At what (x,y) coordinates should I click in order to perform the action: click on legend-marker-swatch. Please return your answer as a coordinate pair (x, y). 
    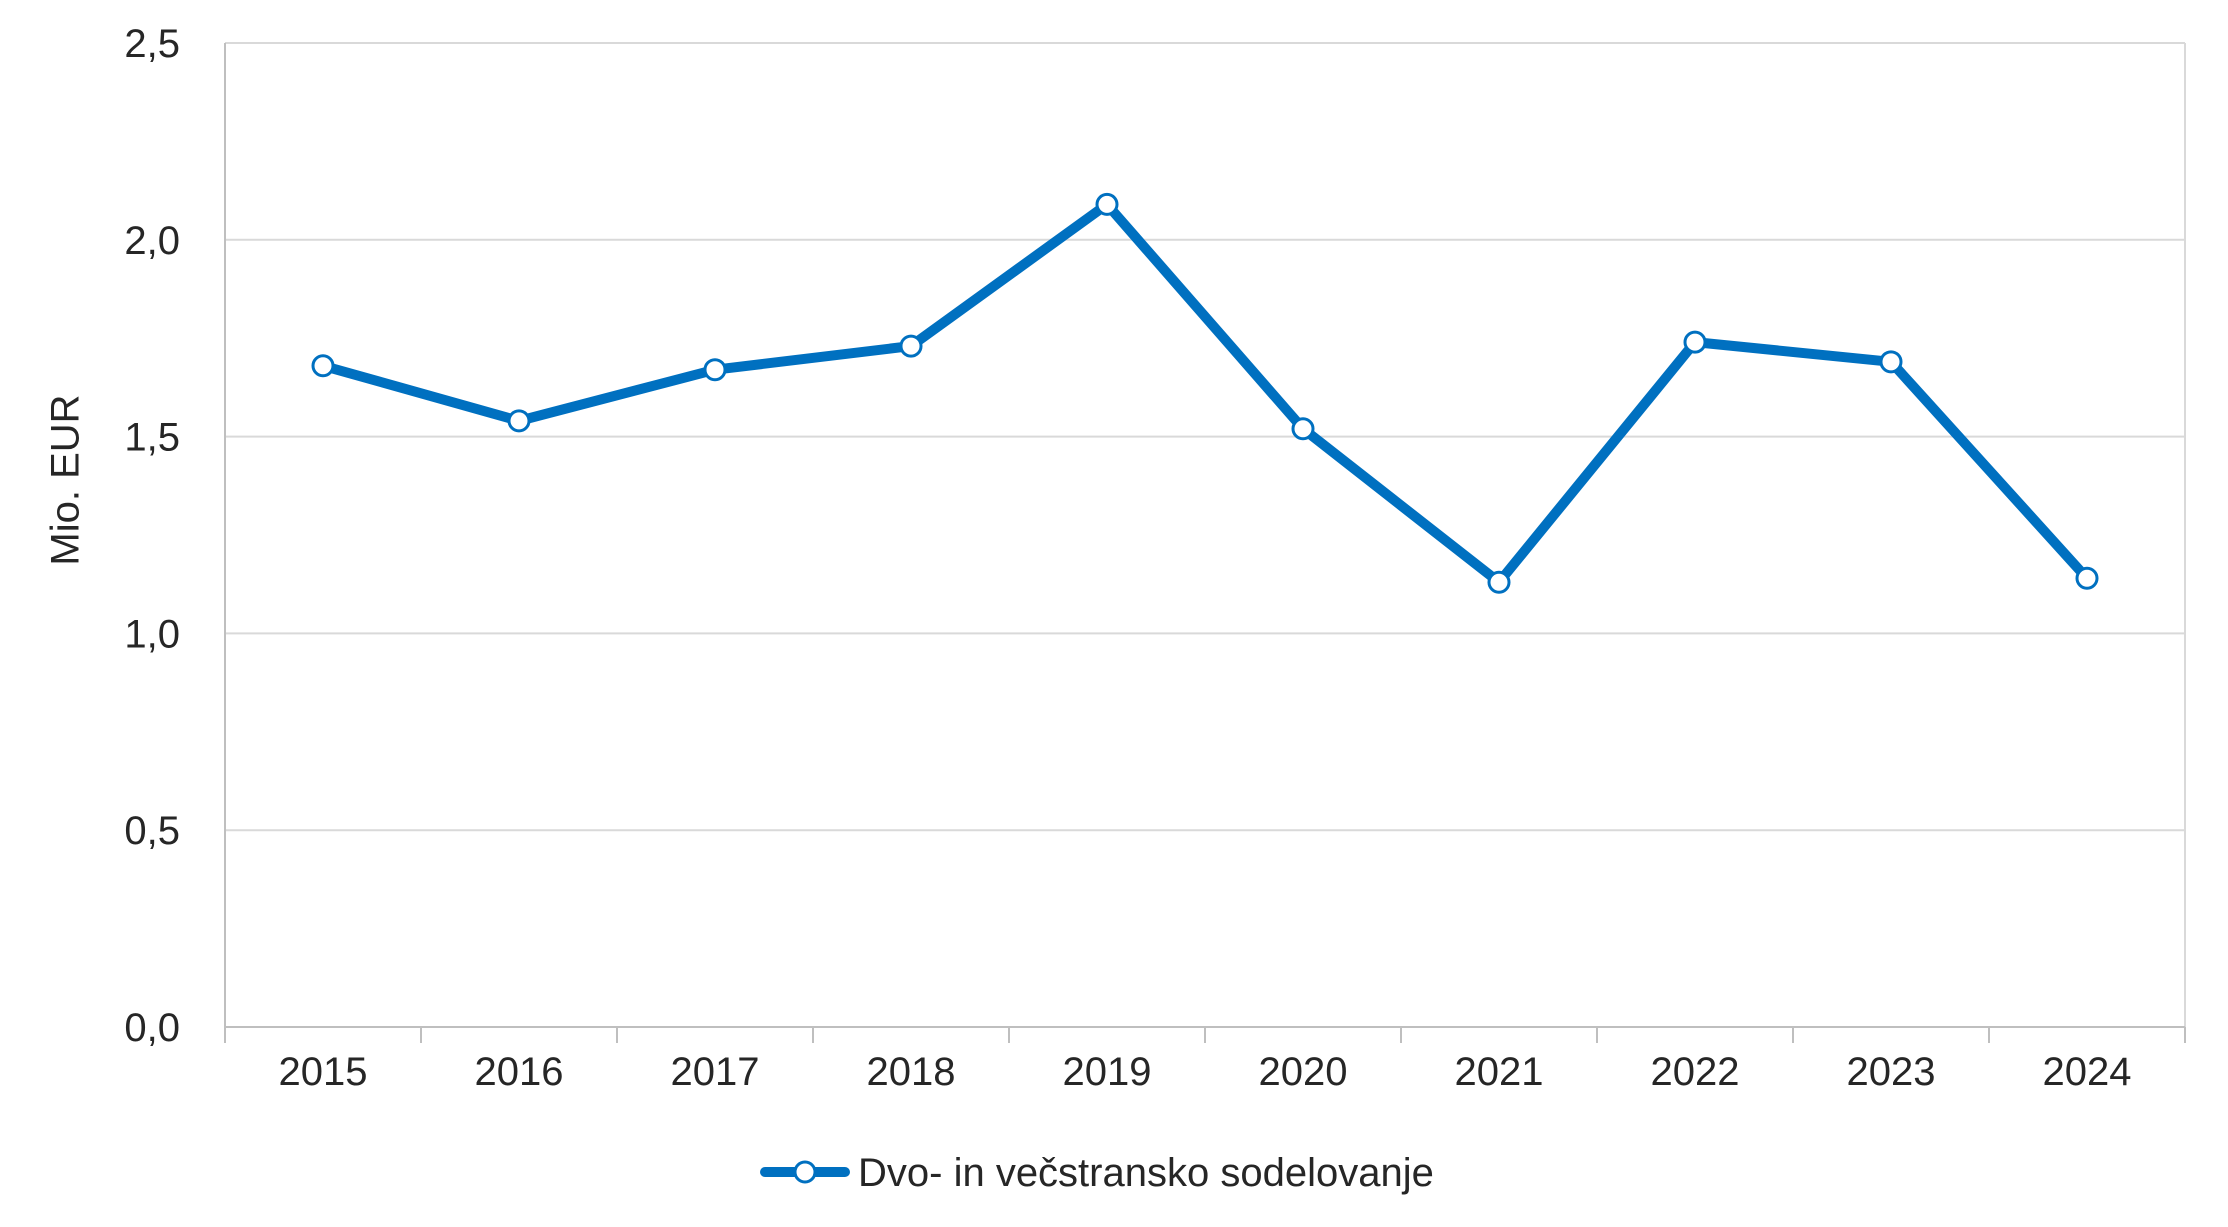
    Looking at the image, I should click on (805, 1172).